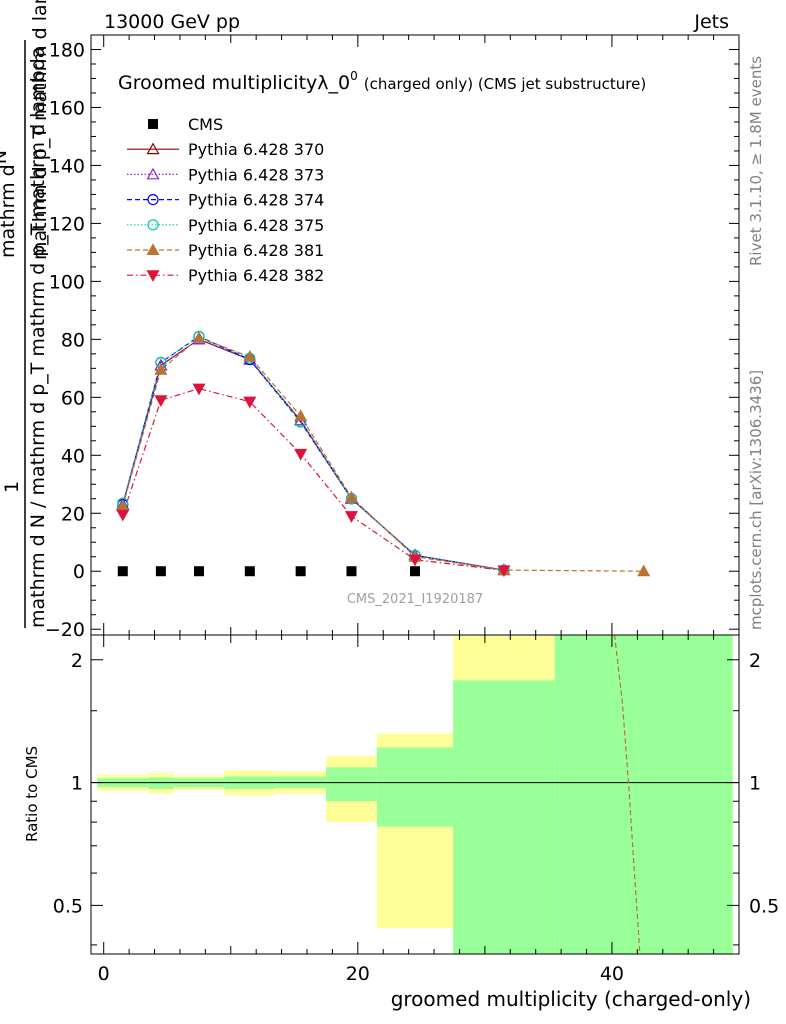 The image size is (786, 1024). Describe the element at coordinates (9, 211) in the screenshot. I see `ylabel-top-text: mathrm d` at that location.